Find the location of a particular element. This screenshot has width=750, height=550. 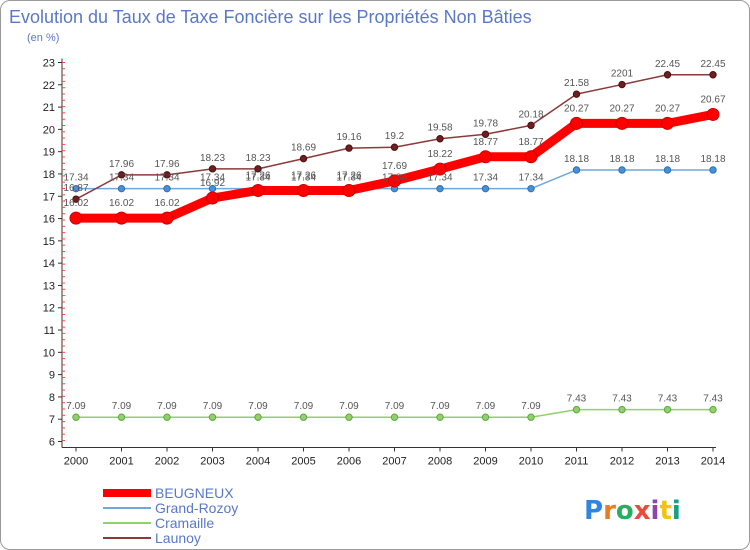

data-label-launoy: 19.78 is located at coordinates (485, 123).